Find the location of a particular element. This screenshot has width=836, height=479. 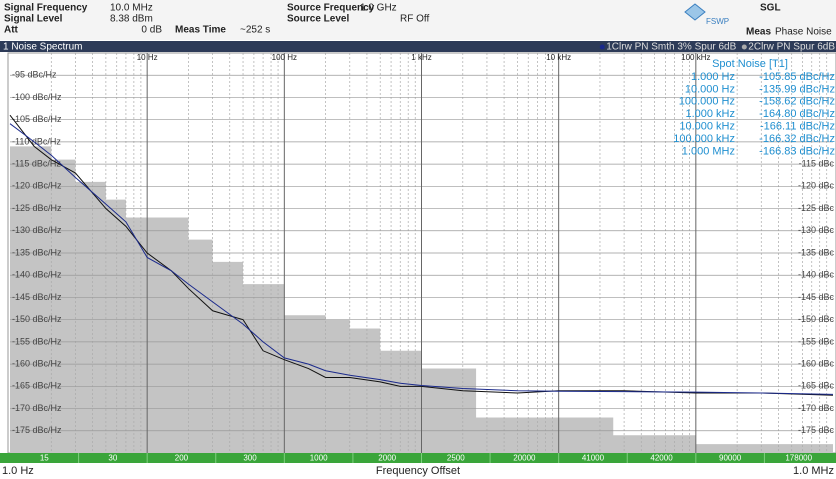

label: Meas is located at coordinates (758, 32).